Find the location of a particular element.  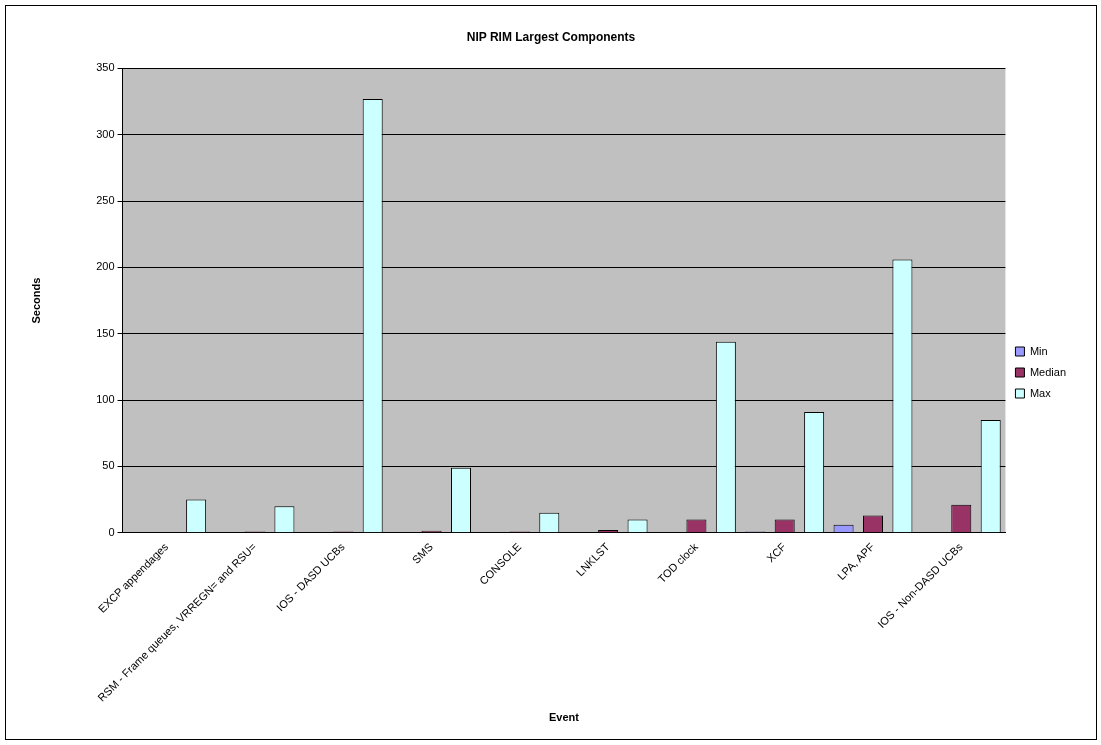

legend-label: Median is located at coordinates (1047, 371).